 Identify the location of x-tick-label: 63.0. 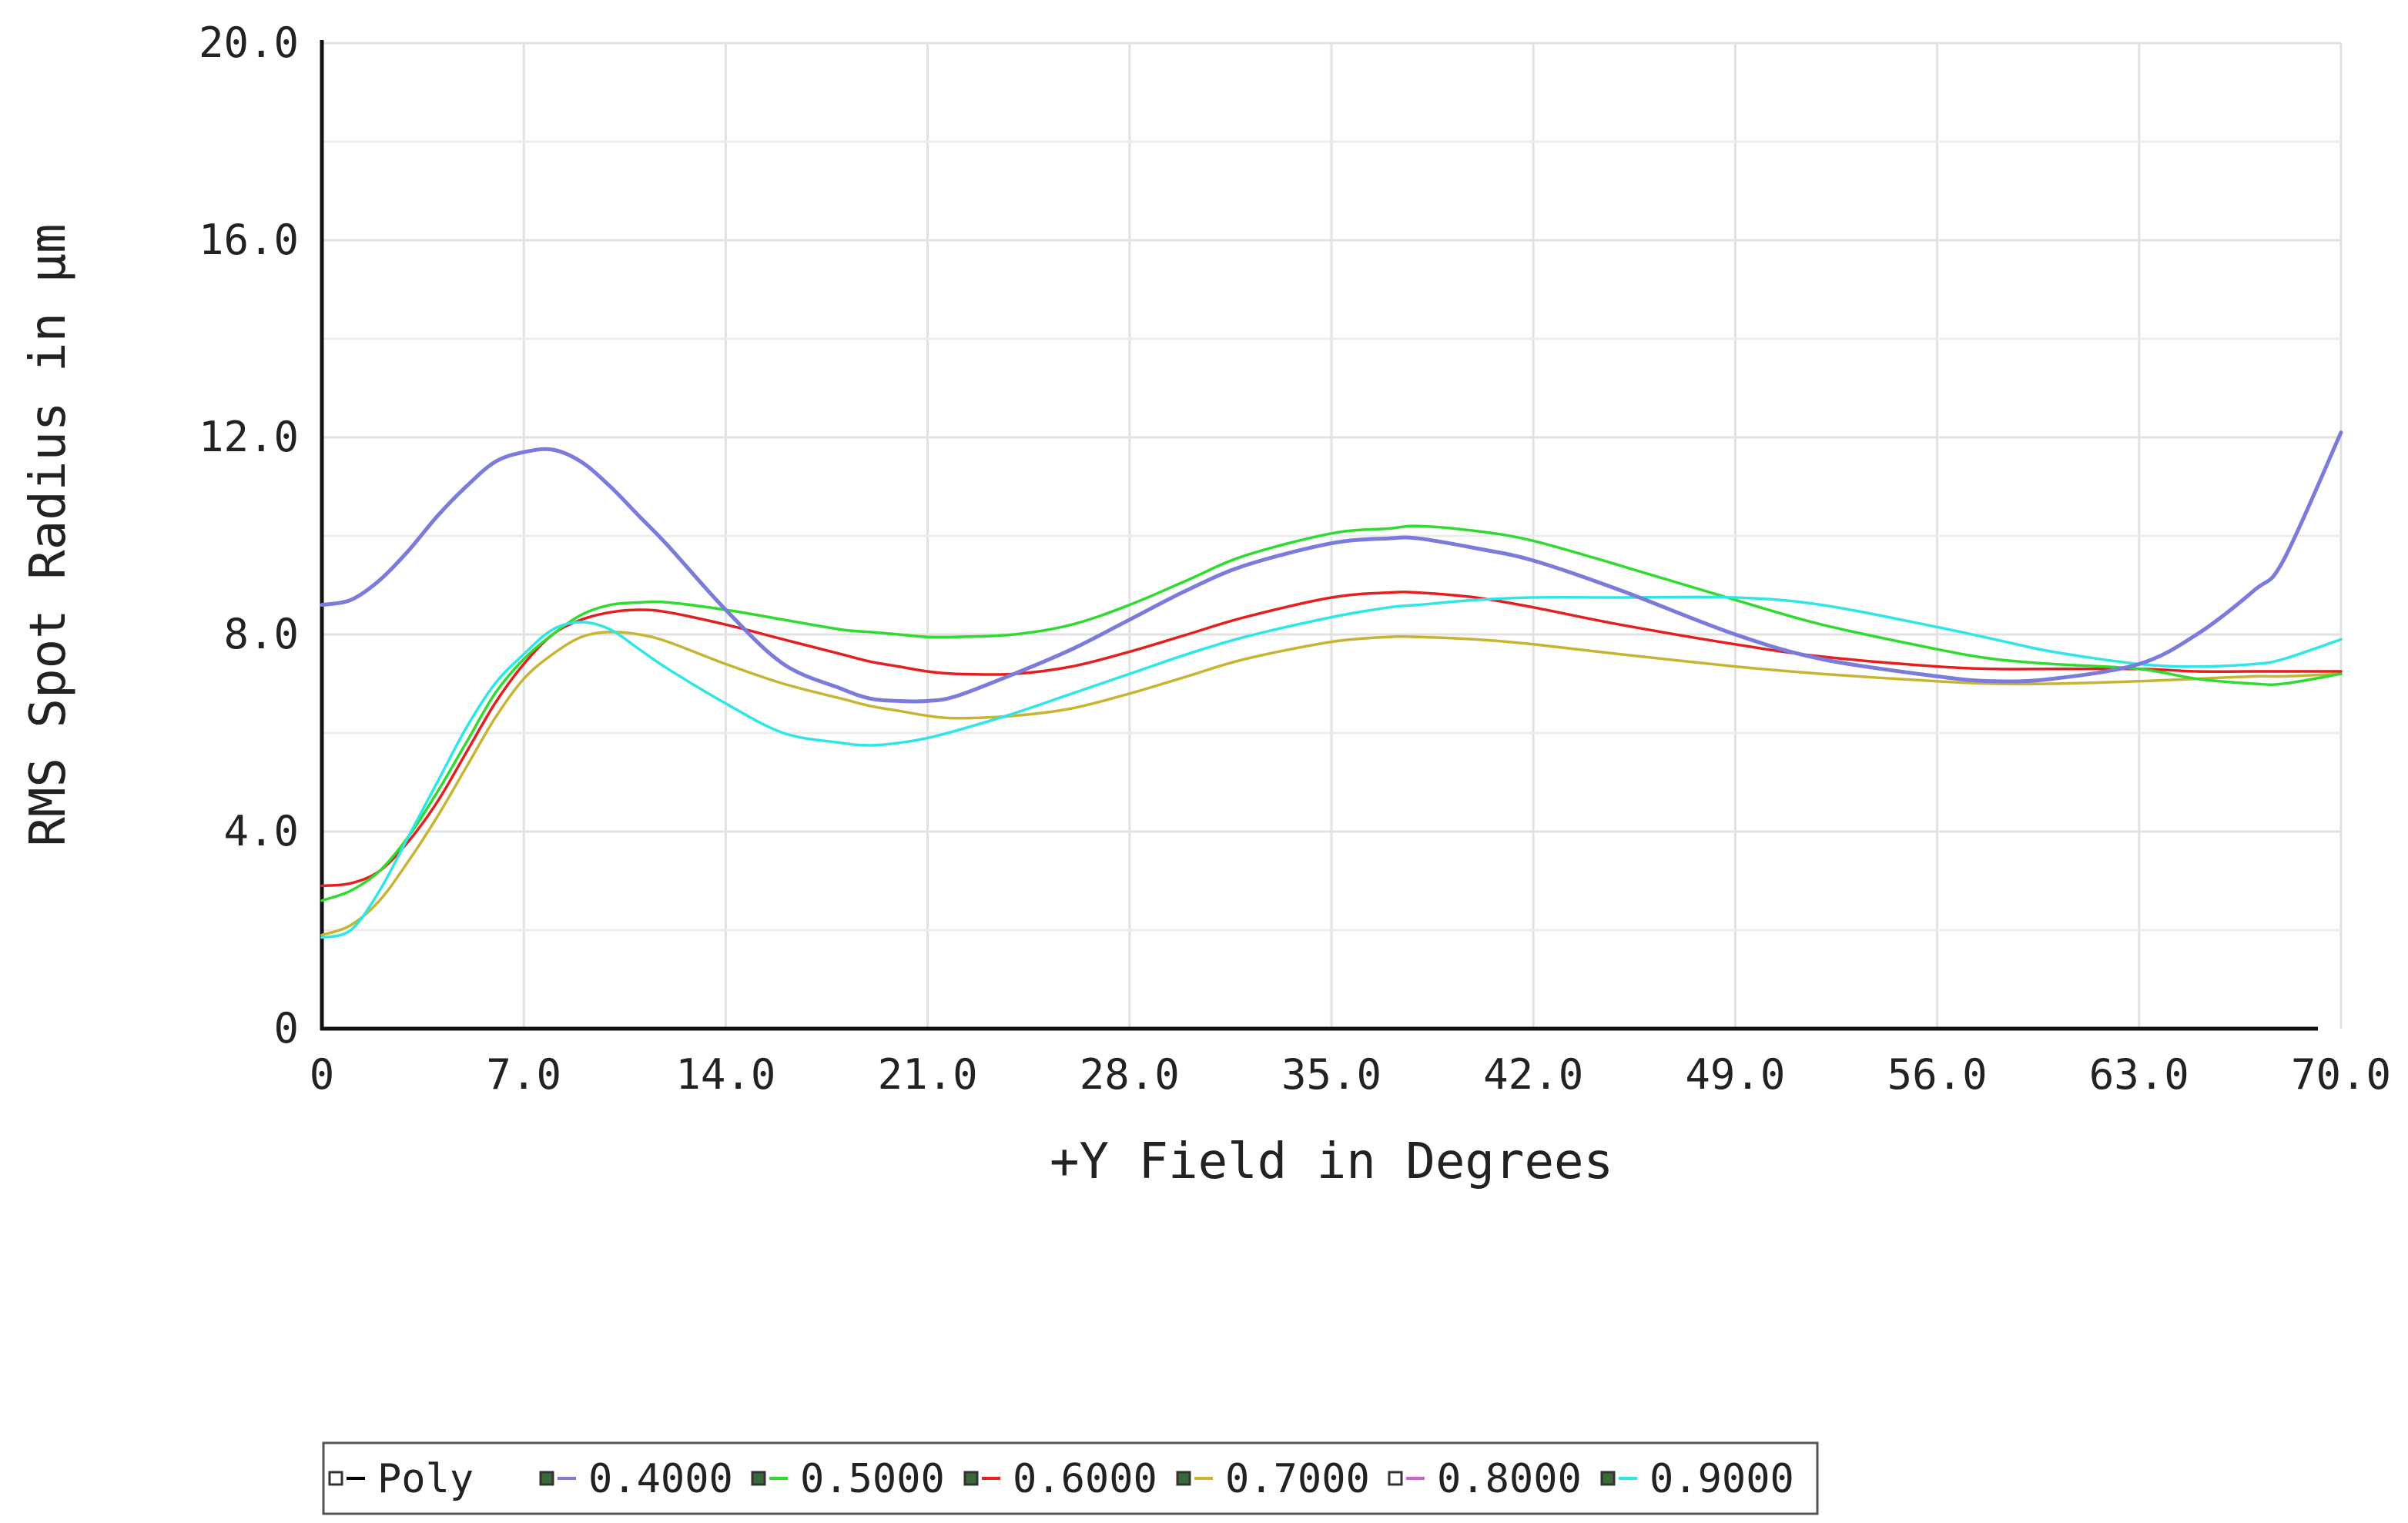
(2139, 1074).